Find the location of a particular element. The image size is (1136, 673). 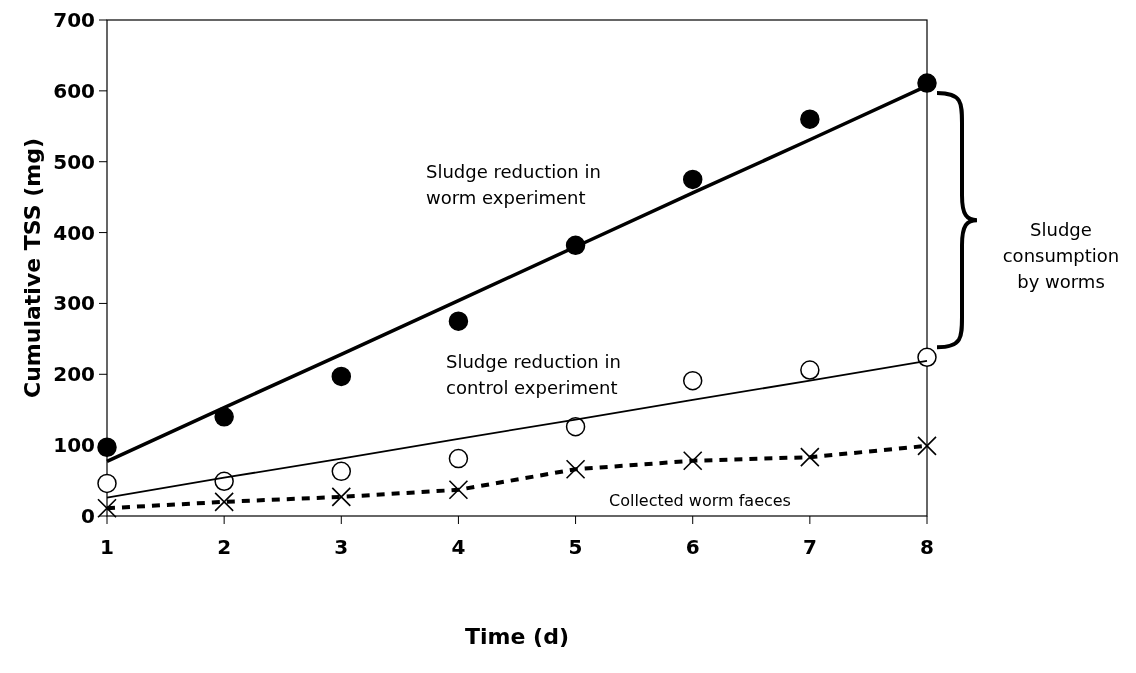

annotation: Sludge reduction in control experiment is located at coordinates (533, 375).